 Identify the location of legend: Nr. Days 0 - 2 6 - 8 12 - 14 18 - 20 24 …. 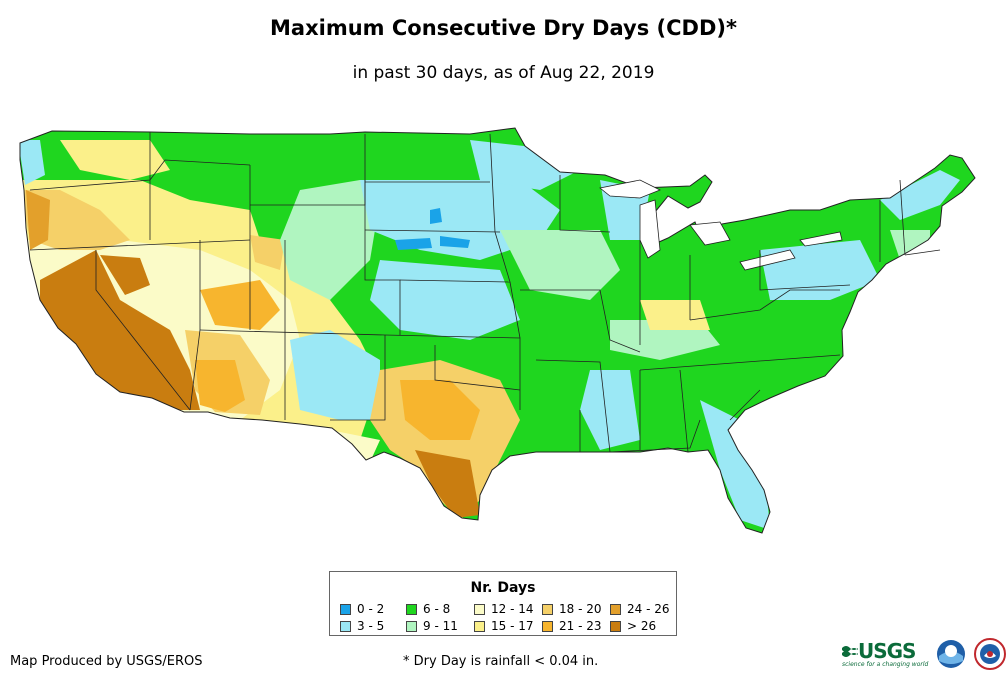
(503, 603).